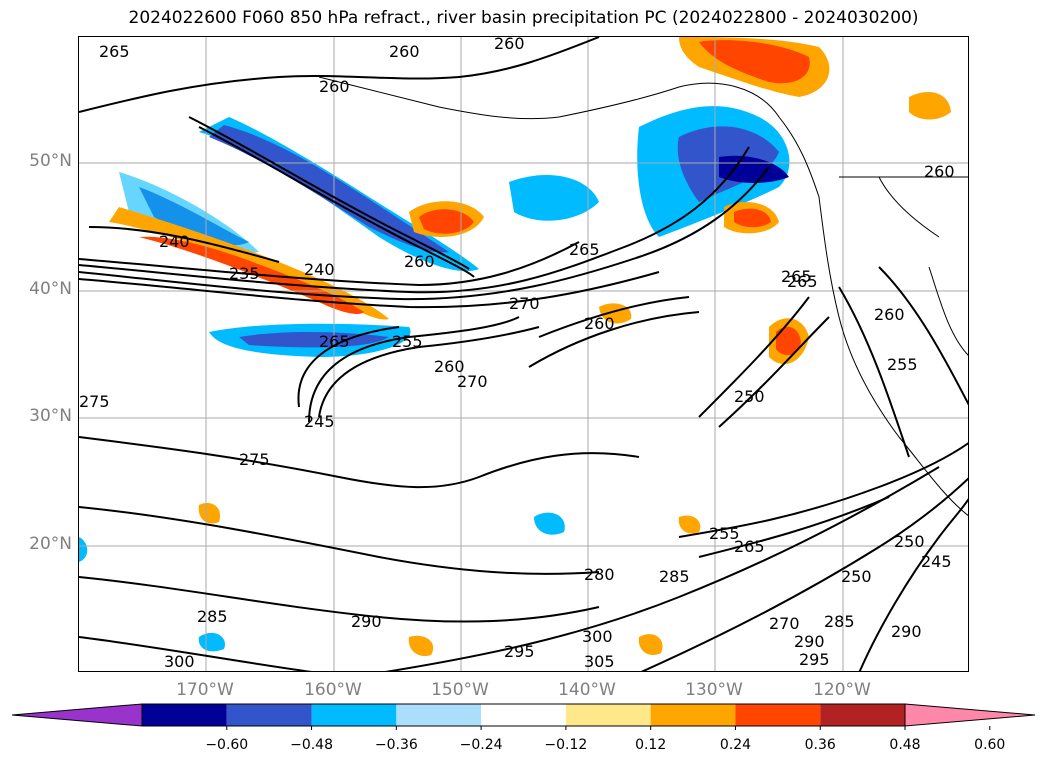 The image size is (1047, 765). What do you see at coordinates (396, 745) in the screenshot?
I see `colorbar-tick-label: −0.36` at bounding box center [396, 745].